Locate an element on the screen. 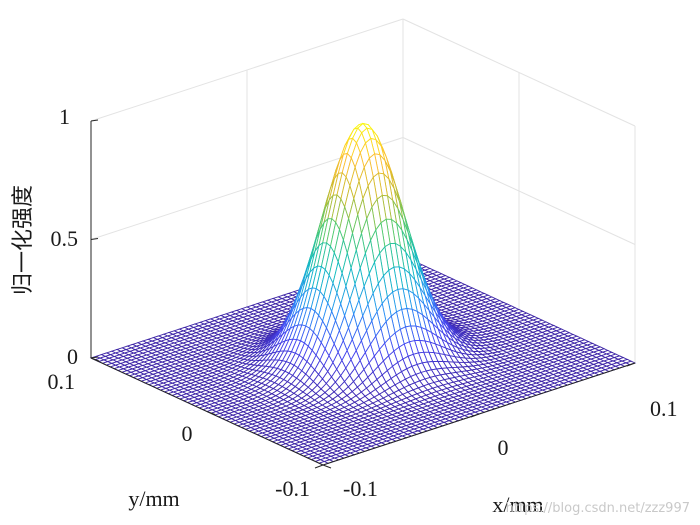 The width and height of the screenshot is (700, 525). watermark: https://blog.csdn.net/zzz997 is located at coordinates (598, 508).